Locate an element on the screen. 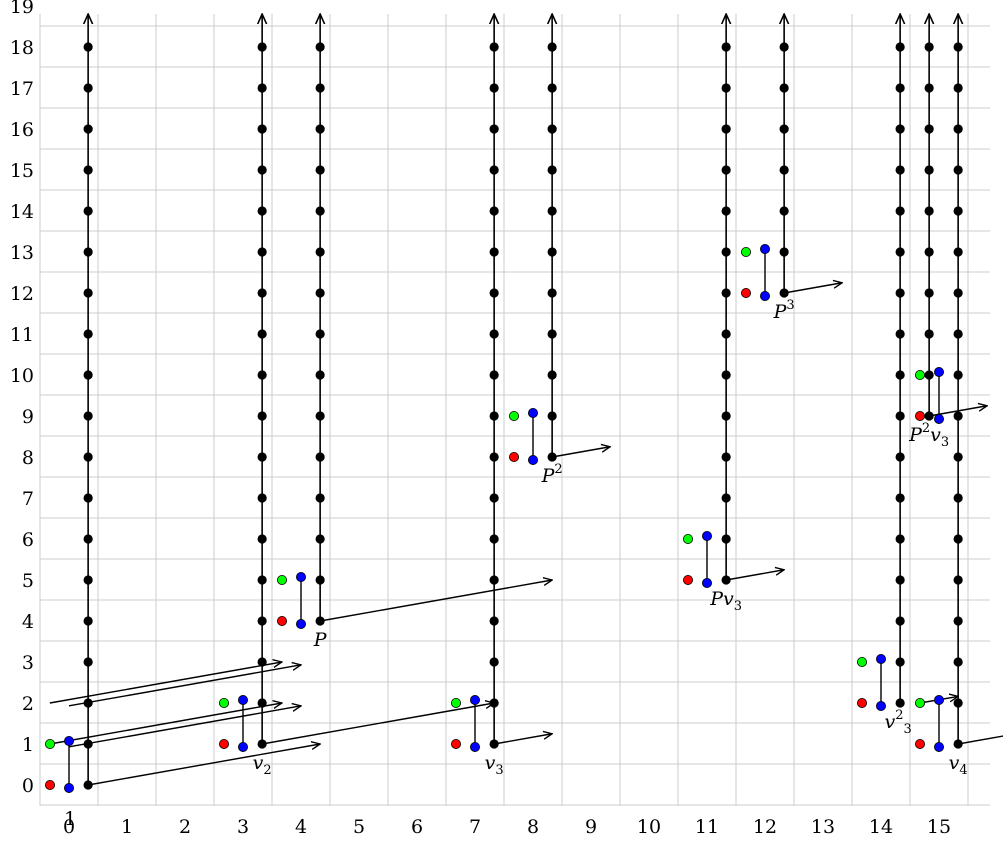 The height and width of the screenshot is (844, 1003). x-tick-label: 11 is located at coordinates (707, 827).